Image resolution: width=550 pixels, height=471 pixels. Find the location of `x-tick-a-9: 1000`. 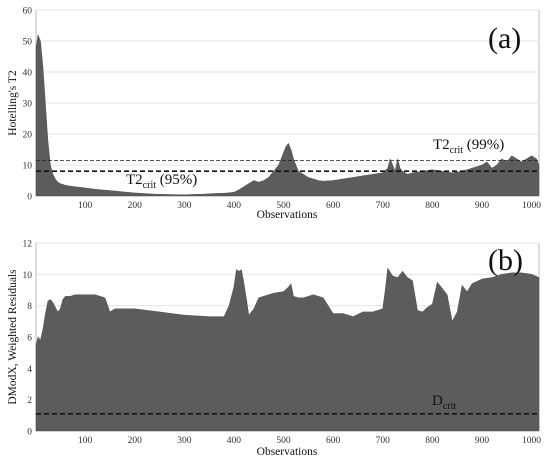

x-tick-a-9: 1000 is located at coordinates (531, 206).